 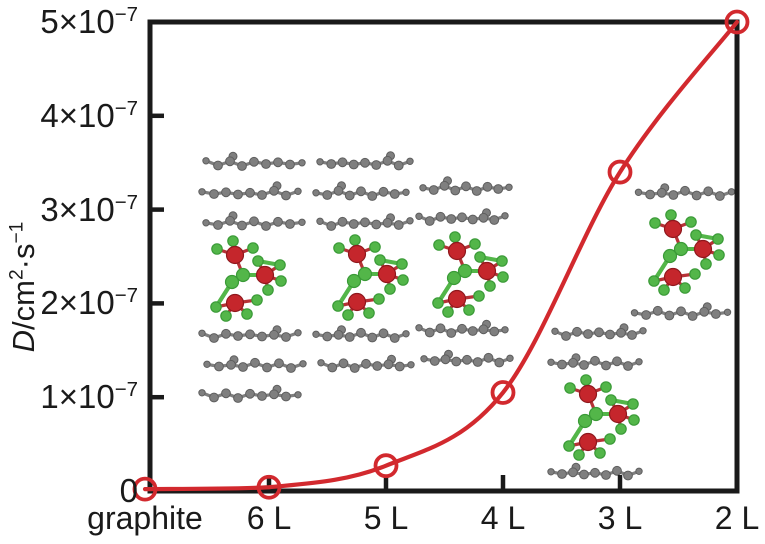 I want to click on y-tick-mantissa: 5×10, so click(x=77, y=21).